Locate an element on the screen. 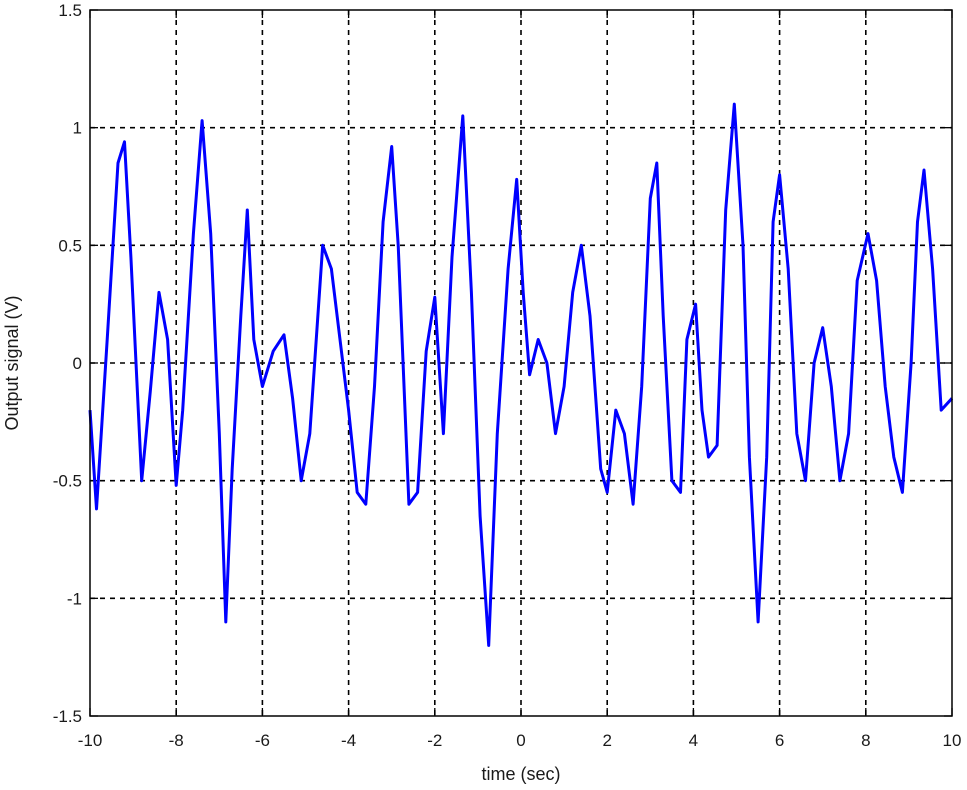 The image size is (967, 790). x-tick-label: -2 is located at coordinates (434, 740).